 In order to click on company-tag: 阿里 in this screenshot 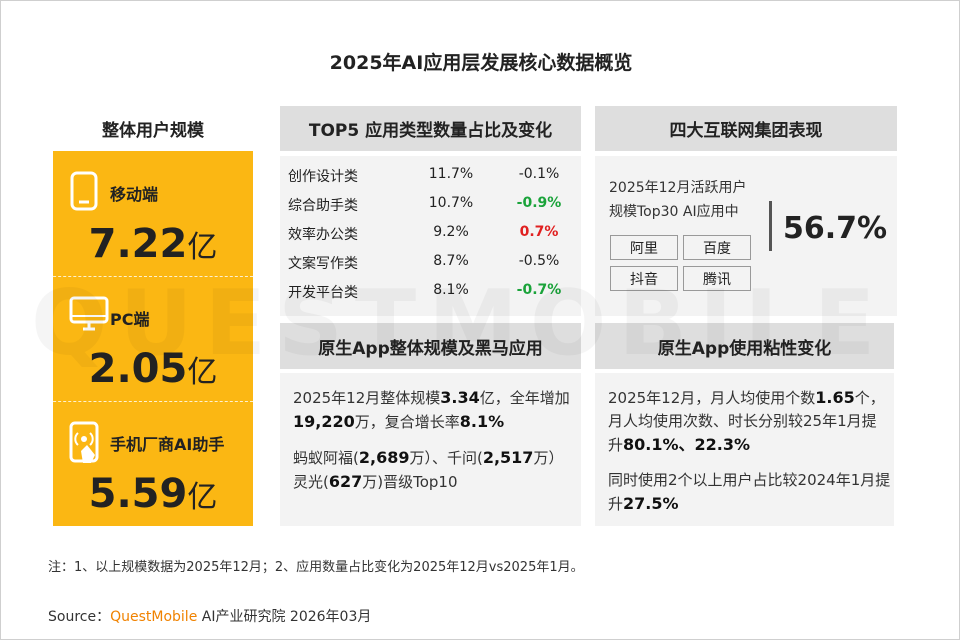, I will do `click(644, 247)`.